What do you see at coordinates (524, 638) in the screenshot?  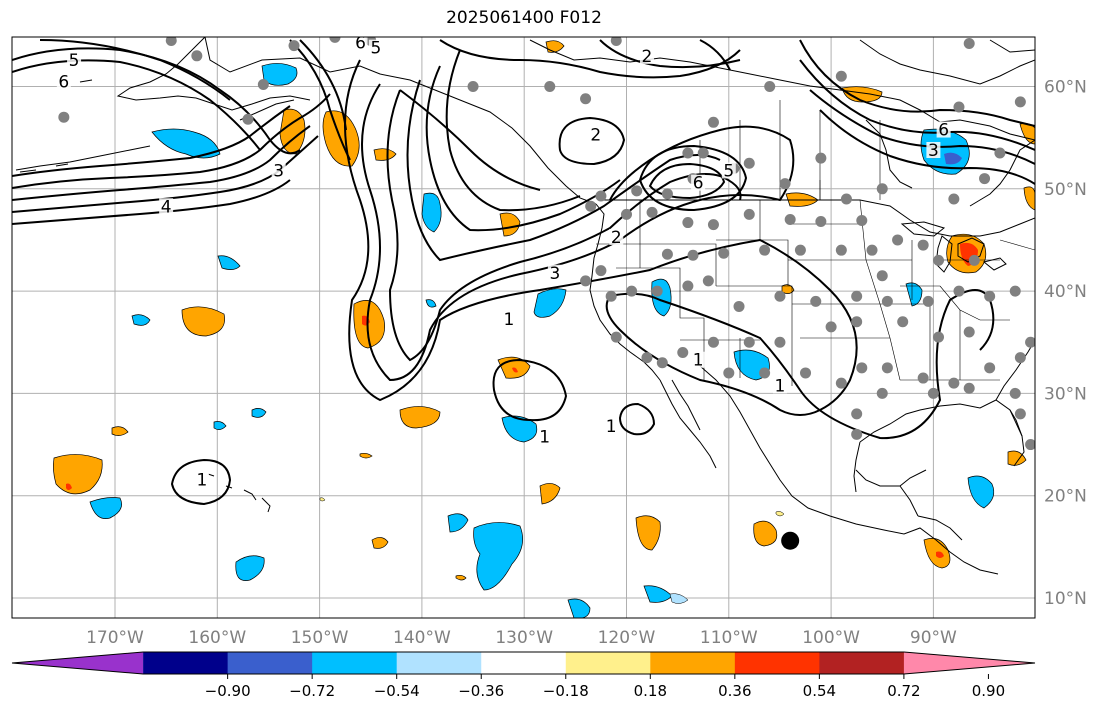 I see `longitude-tick-label: 130°W` at bounding box center [524, 638].